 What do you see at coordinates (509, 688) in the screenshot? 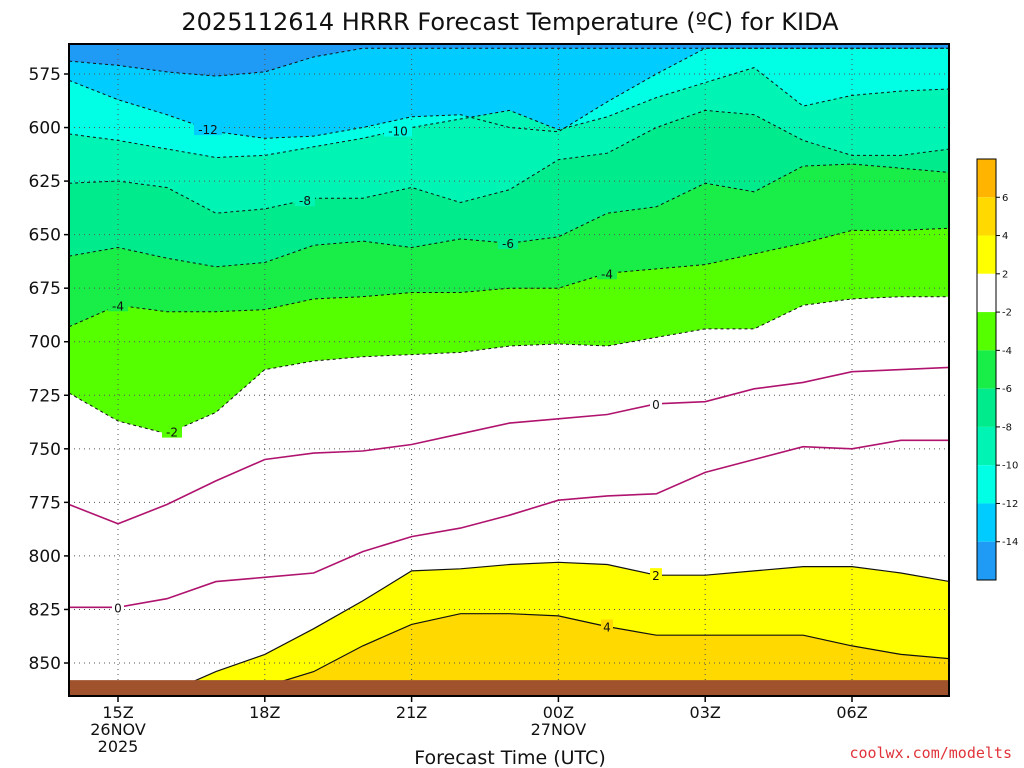
I see `ground-terrain` at bounding box center [509, 688].